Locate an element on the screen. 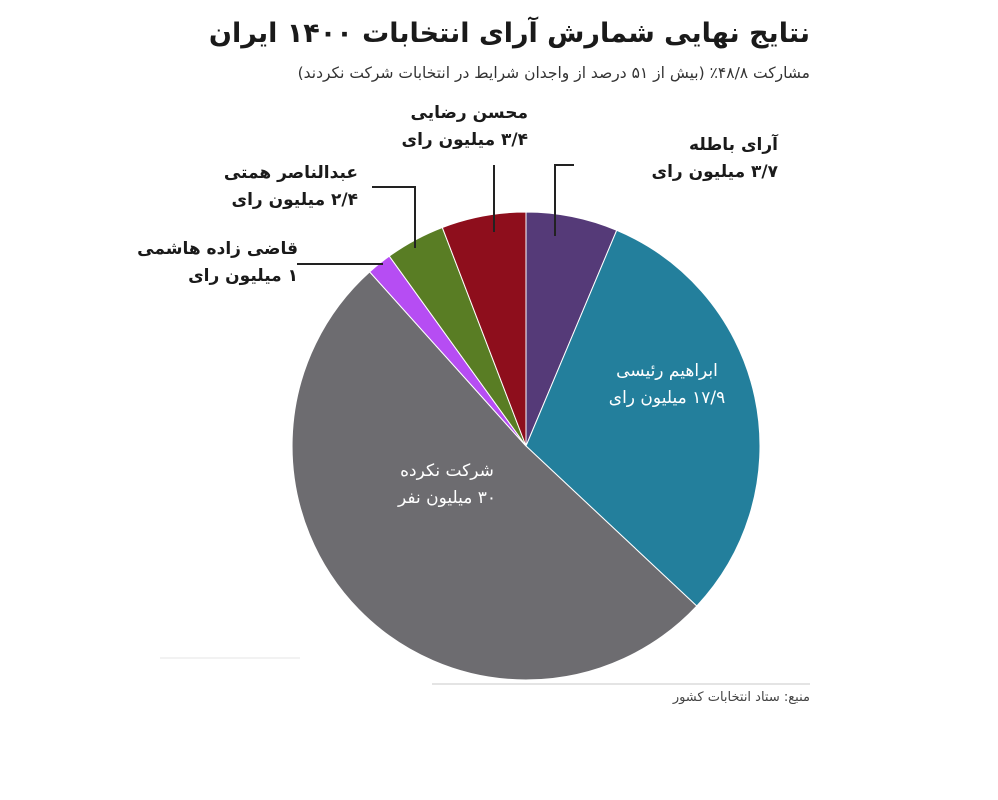 This screenshot has width=998, height=800. source-note: منبع: ستاد انتخابات کشور is located at coordinates (741, 697).